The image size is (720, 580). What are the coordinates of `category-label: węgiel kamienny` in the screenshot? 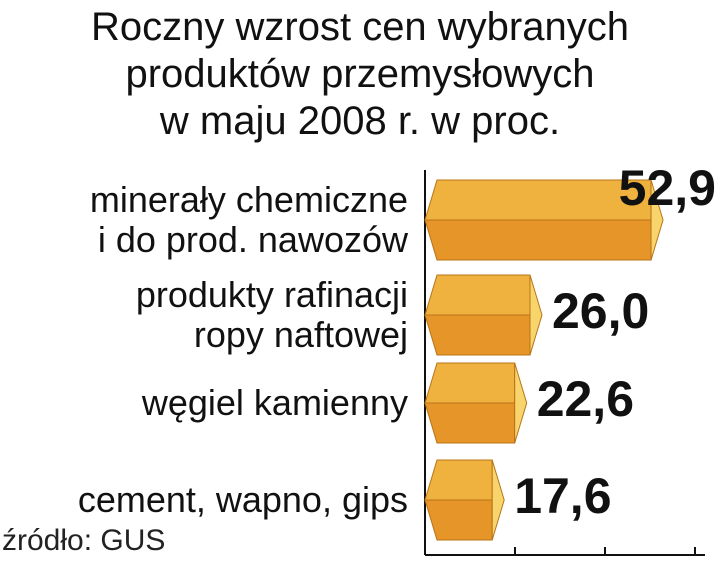 It's located at (274, 402).